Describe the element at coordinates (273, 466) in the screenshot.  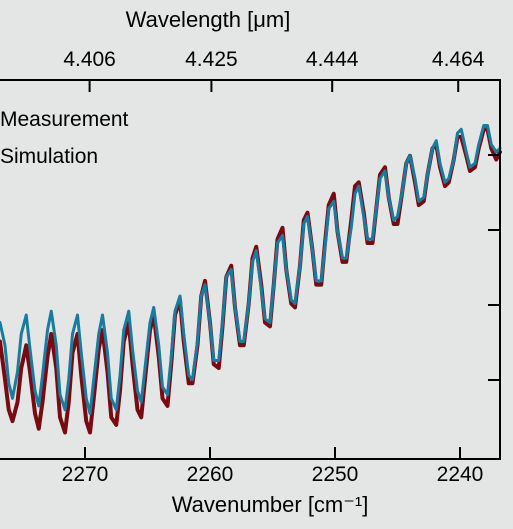
I see `bottom-axis: 2270 2260 2250 2240` at that location.